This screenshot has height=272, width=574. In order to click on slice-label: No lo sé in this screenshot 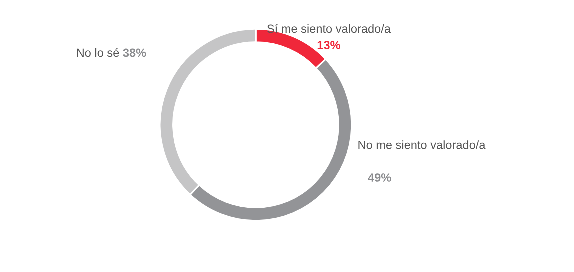, I will do `click(98, 53)`.